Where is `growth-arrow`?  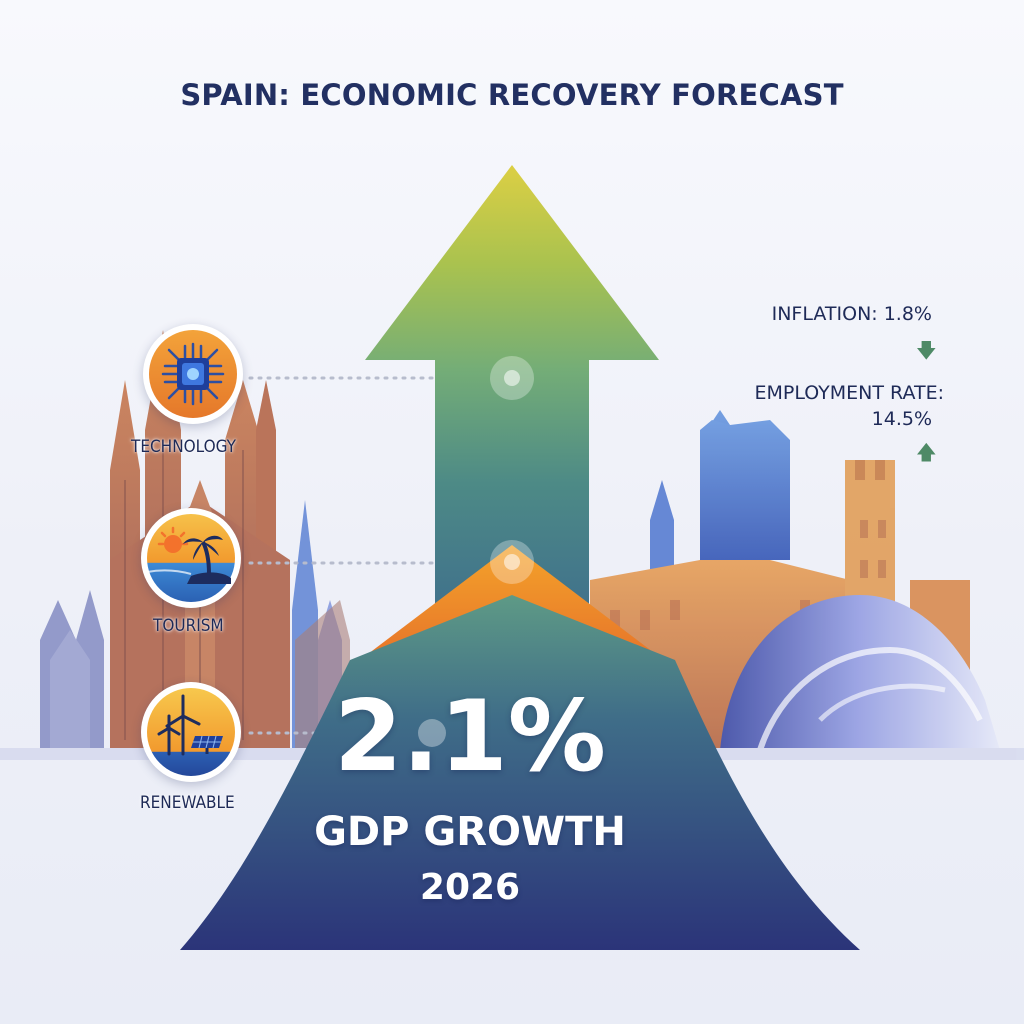
growth-arrow is located at coordinates (512, 392).